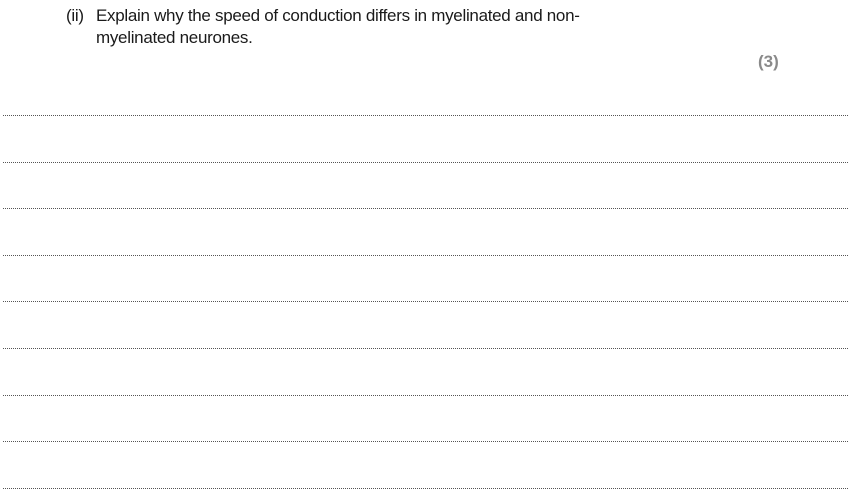 The height and width of the screenshot is (499, 860). I want to click on marks-label: (3), so click(768, 61).